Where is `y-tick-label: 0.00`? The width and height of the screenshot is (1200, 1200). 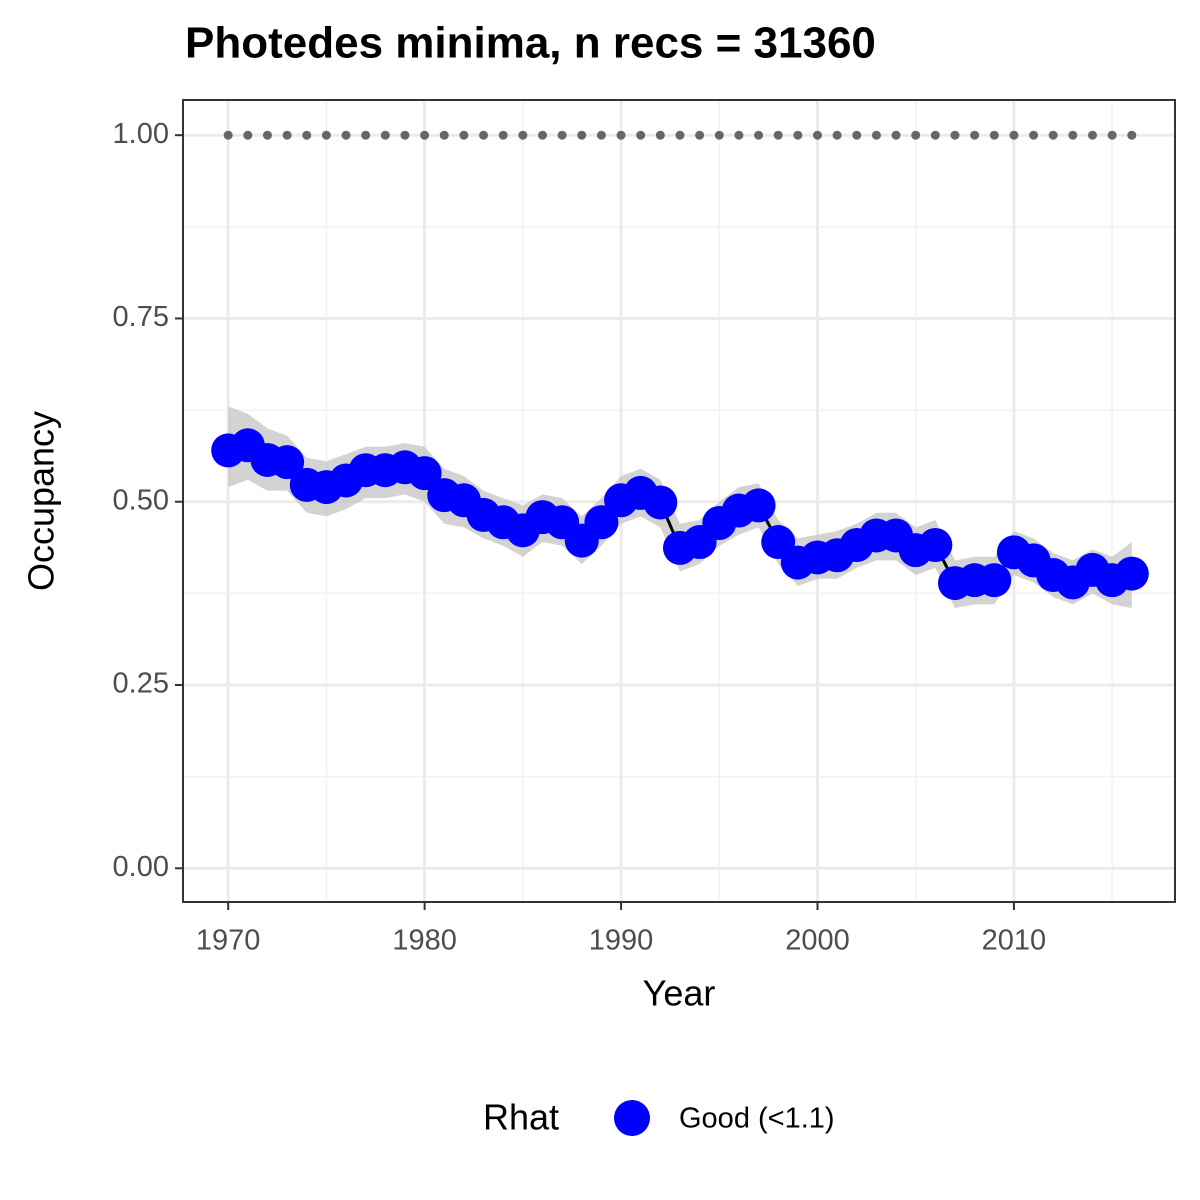
y-tick-label: 0.00 is located at coordinates (141, 867).